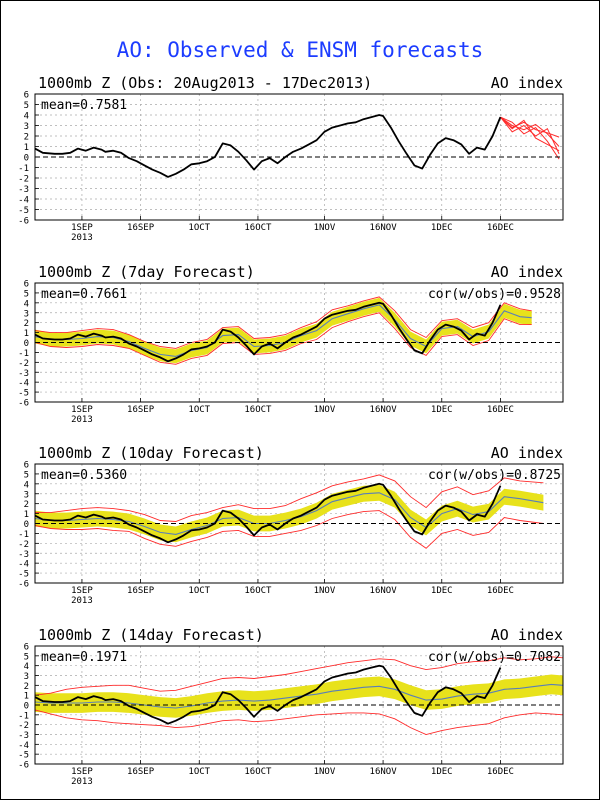  Describe the element at coordinates (84, 105) in the screenshot. I see `mean-label: mean=0.7581` at that location.